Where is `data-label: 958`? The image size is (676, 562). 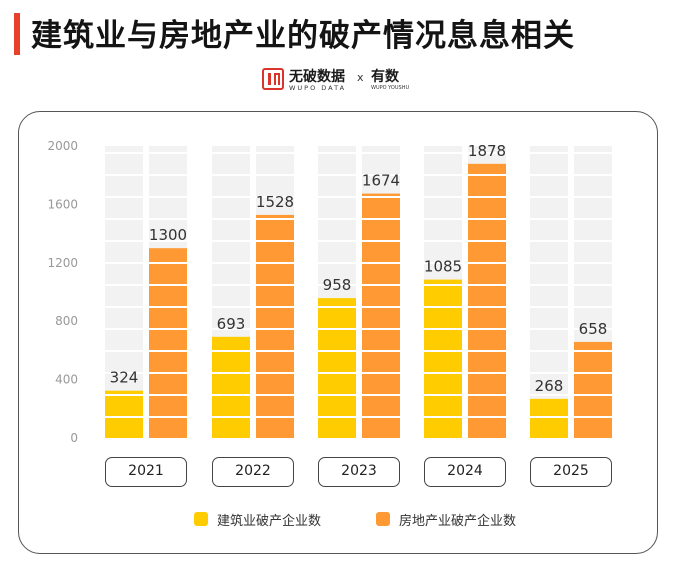
data-label: 958 is located at coordinates (337, 285).